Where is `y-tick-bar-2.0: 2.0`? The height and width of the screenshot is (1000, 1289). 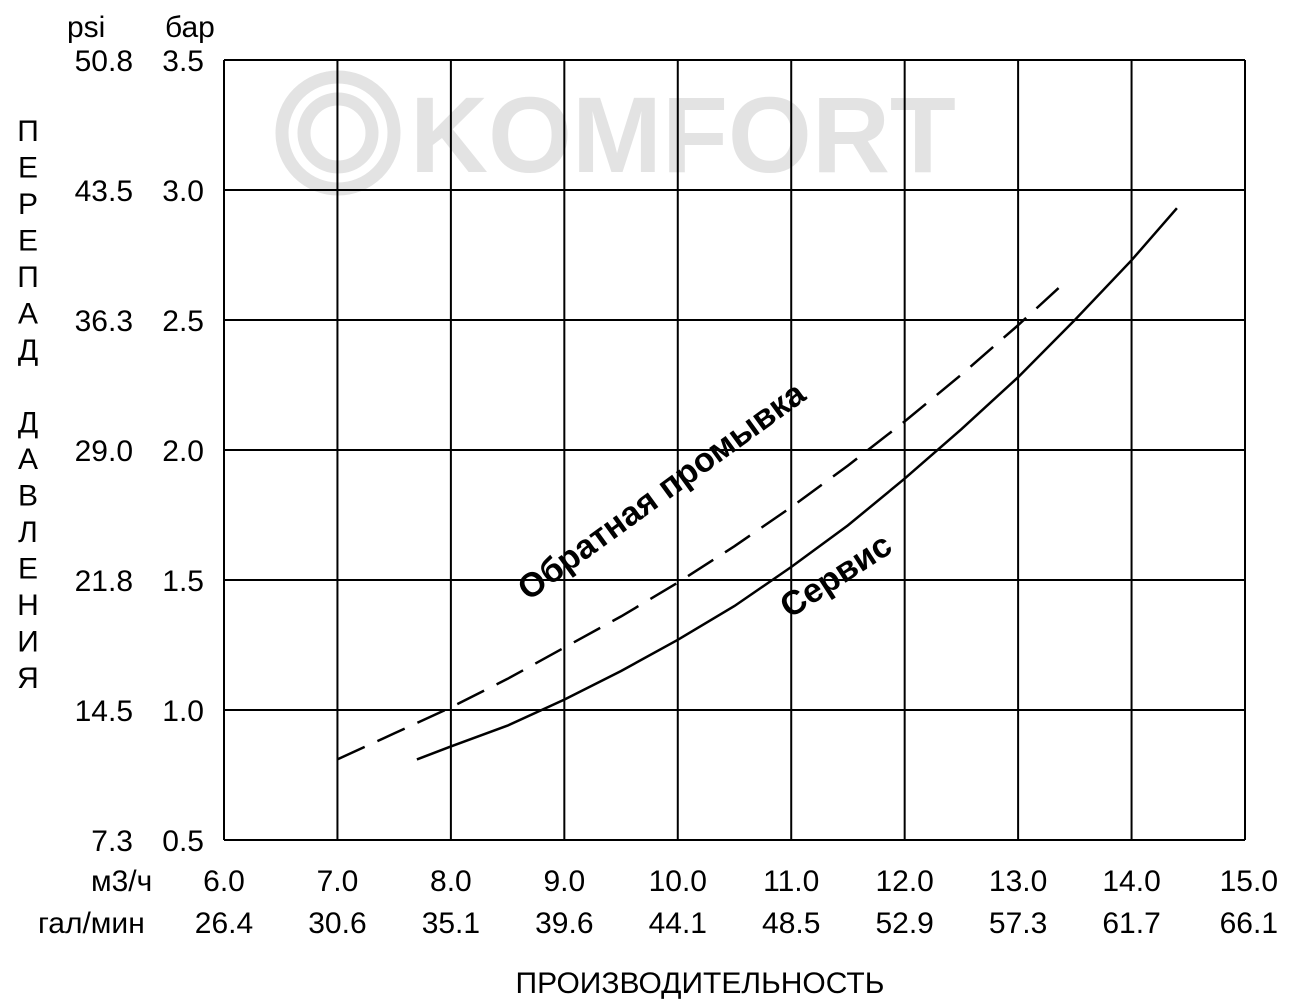 y-tick-bar-2.0: 2.0 is located at coordinates (183, 451).